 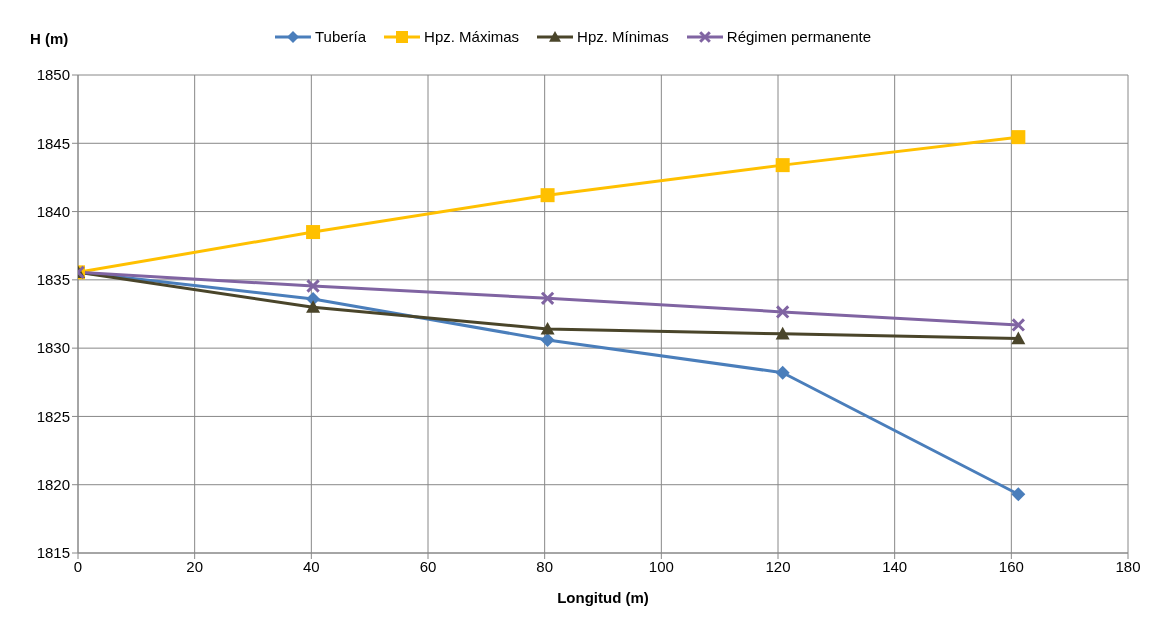 What do you see at coordinates (1128, 566) in the screenshot?
I see `x-tick-label: 180` at bounding box center [1128, 566].